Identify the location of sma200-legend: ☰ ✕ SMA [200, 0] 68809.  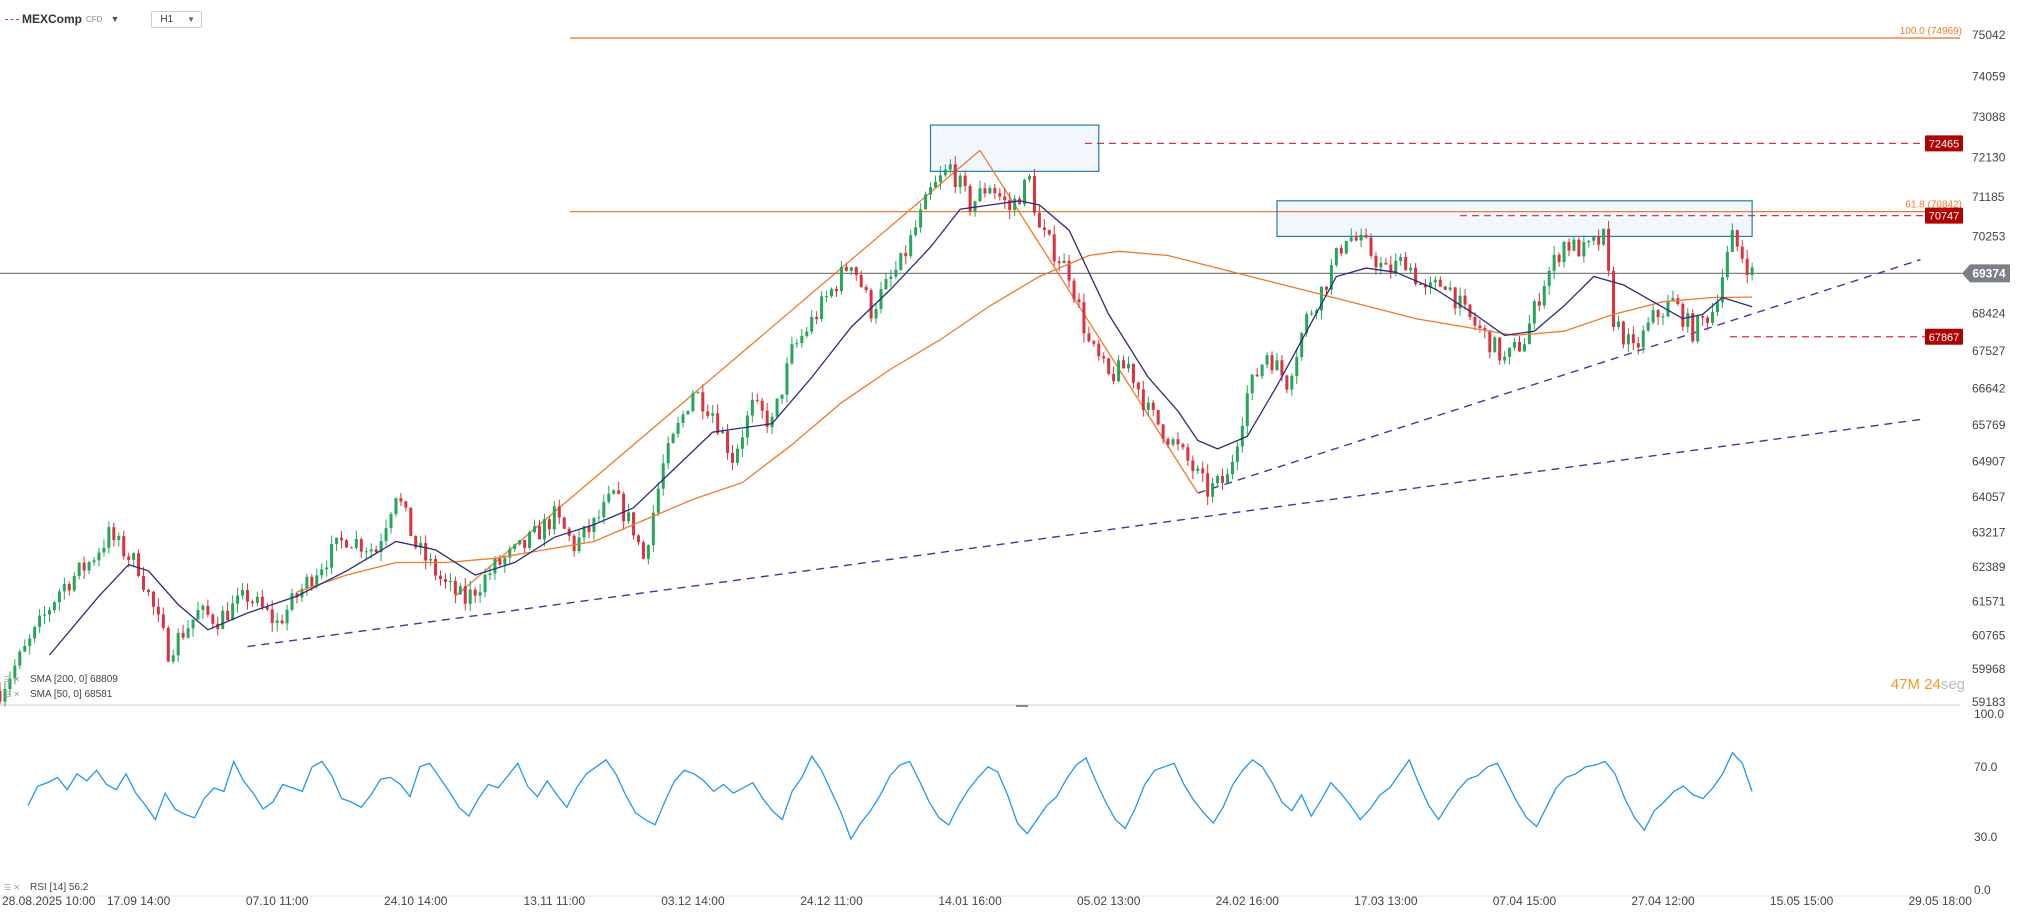
(61, 679).